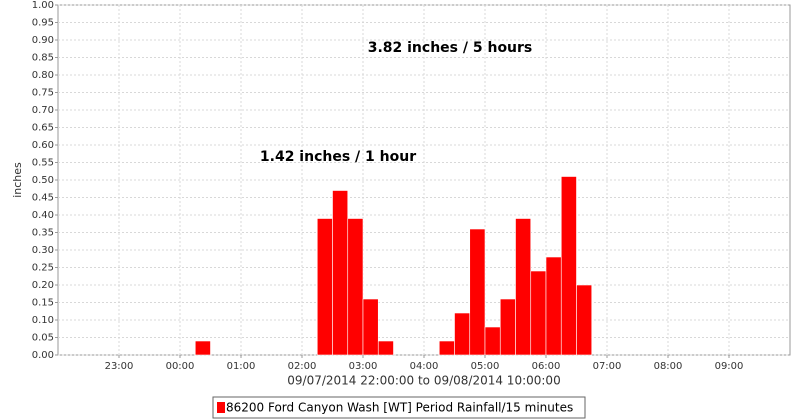 This screenshot has height=420, width=800. I want to click on y-tick-label: 0.15, so click(43, 303).